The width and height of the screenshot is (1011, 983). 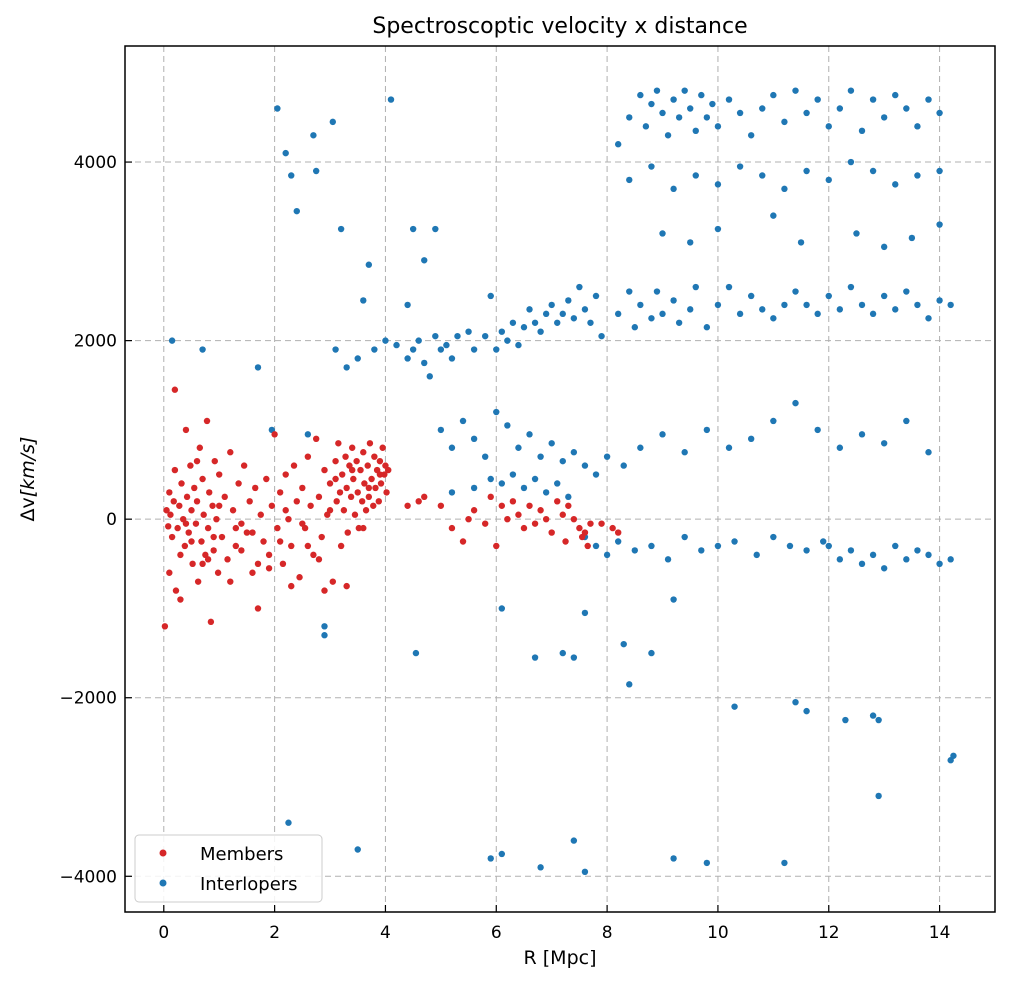 What do you see at coordinates (228, 868) in the screenshot?
I see `legend: Members Interlopers` at bounding box center [228, 868].